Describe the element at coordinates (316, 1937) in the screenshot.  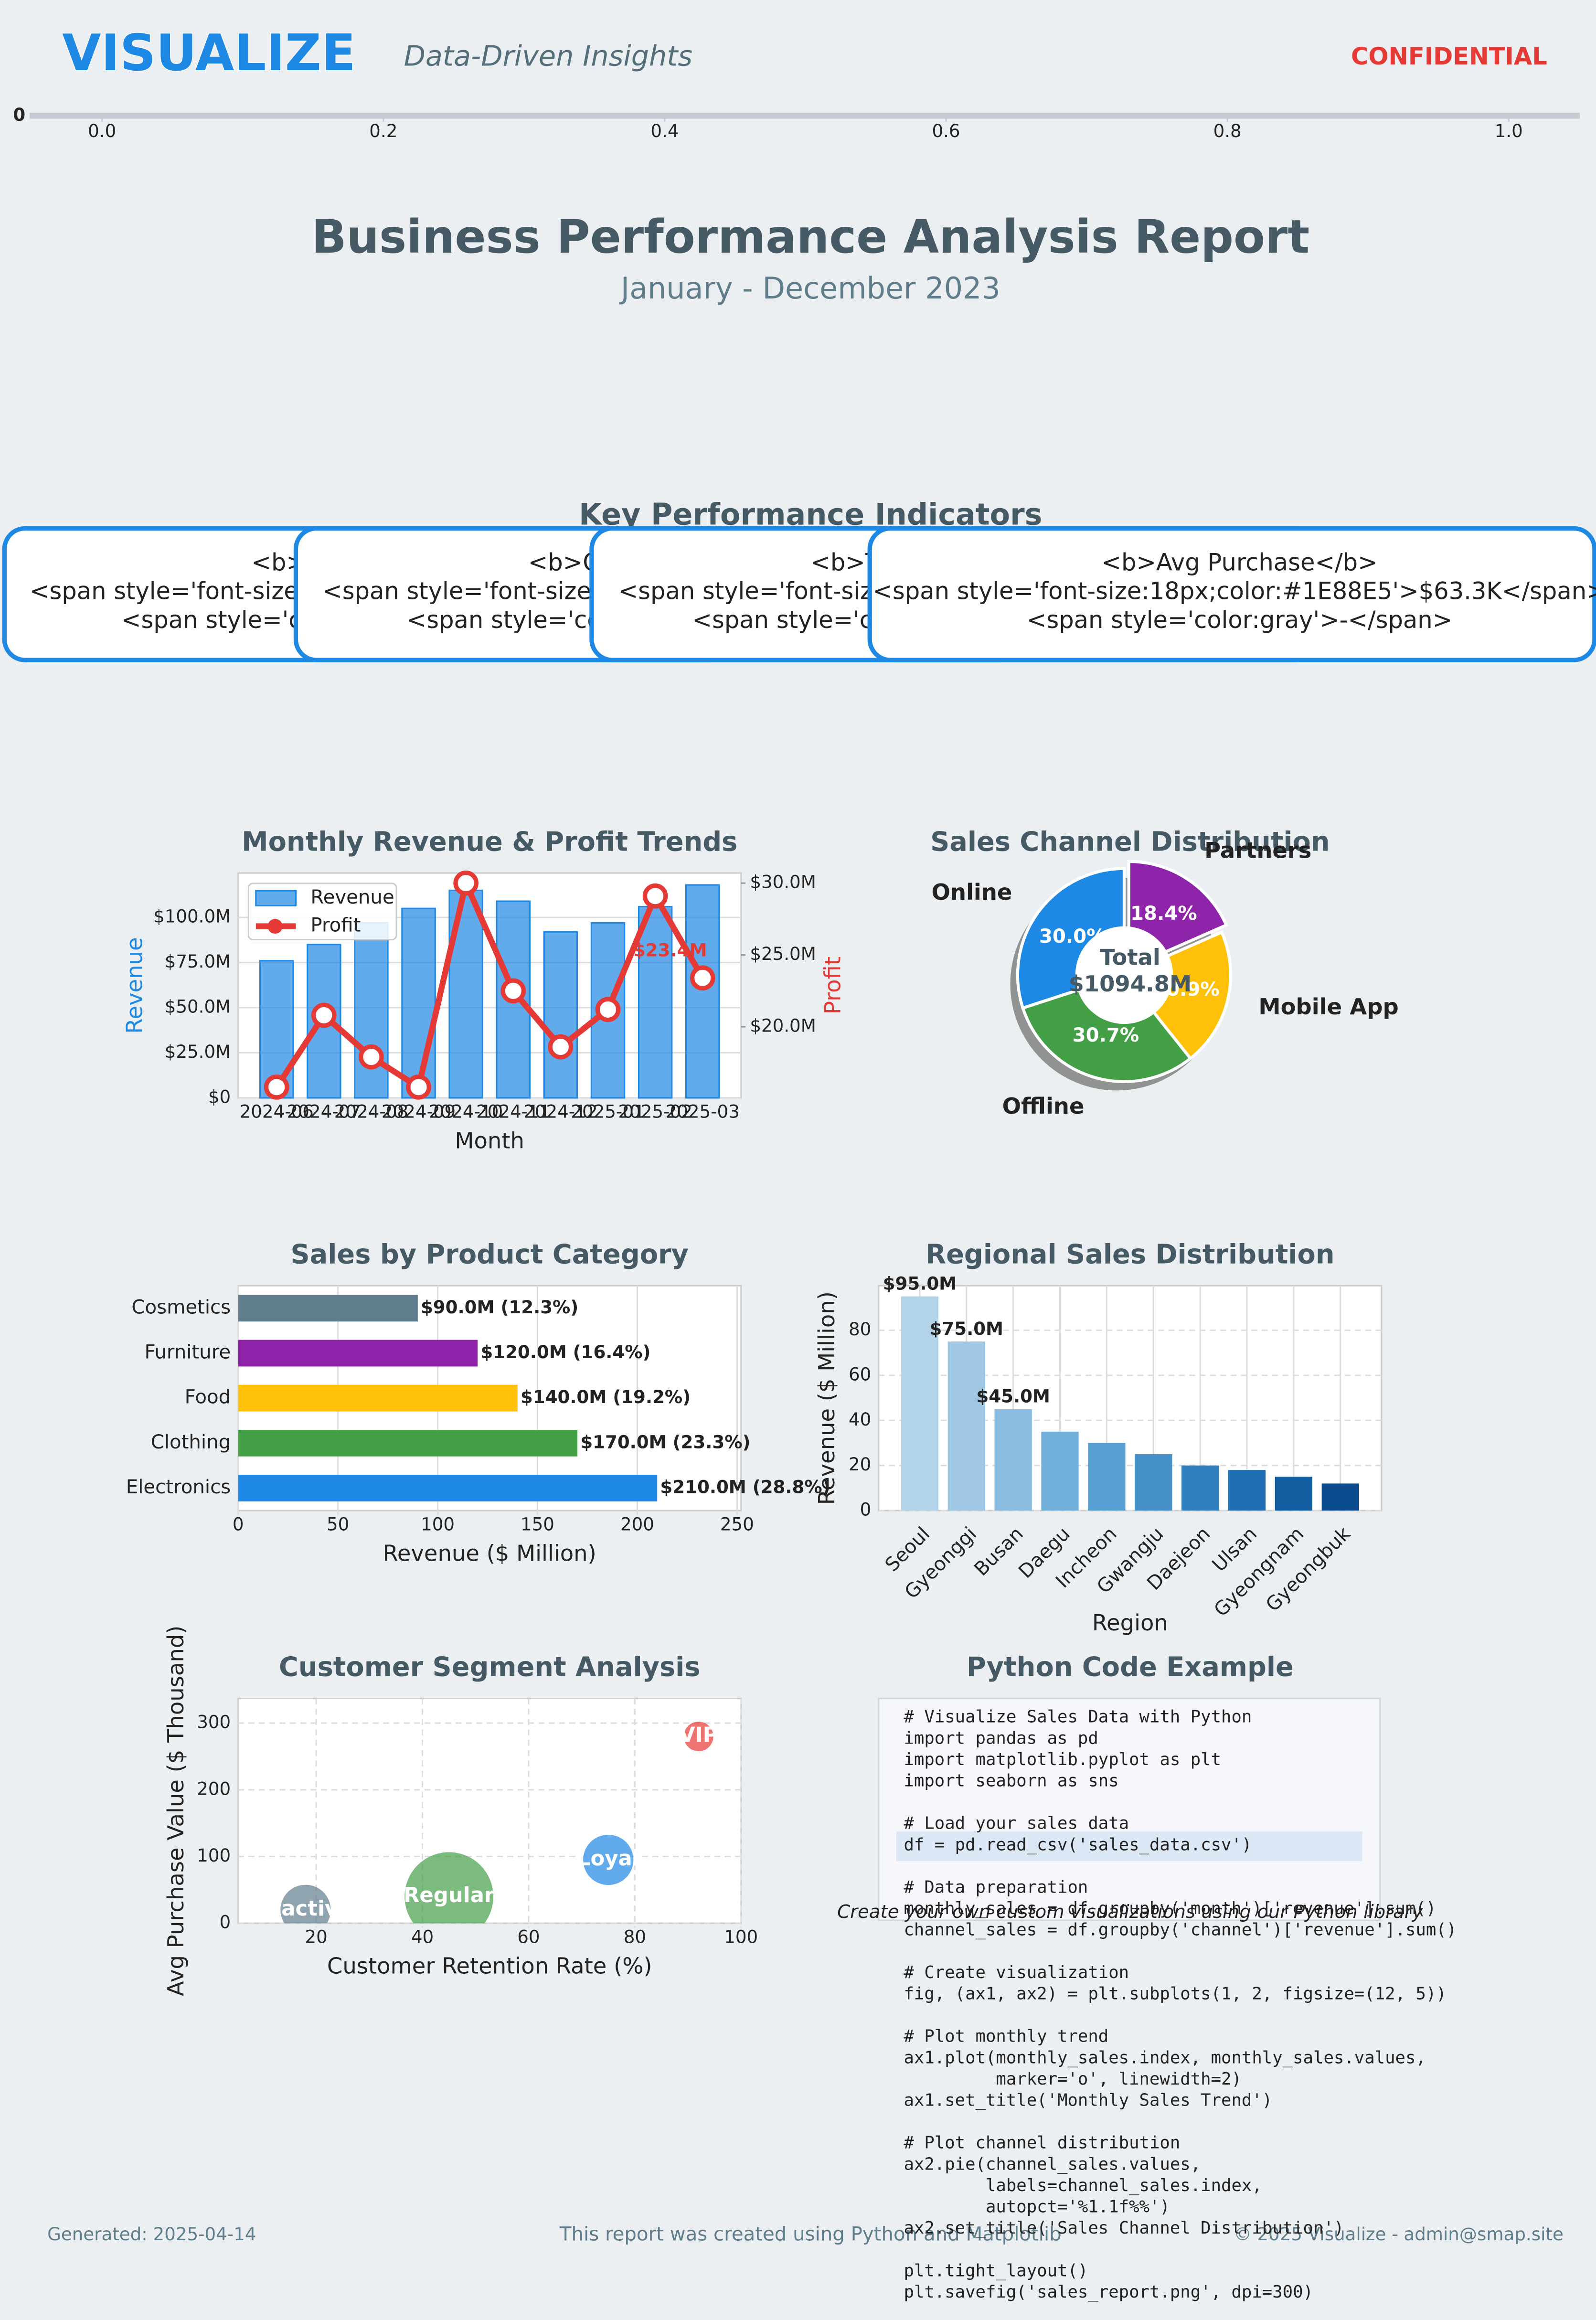
I see `x-tick-label: 20` at that location.